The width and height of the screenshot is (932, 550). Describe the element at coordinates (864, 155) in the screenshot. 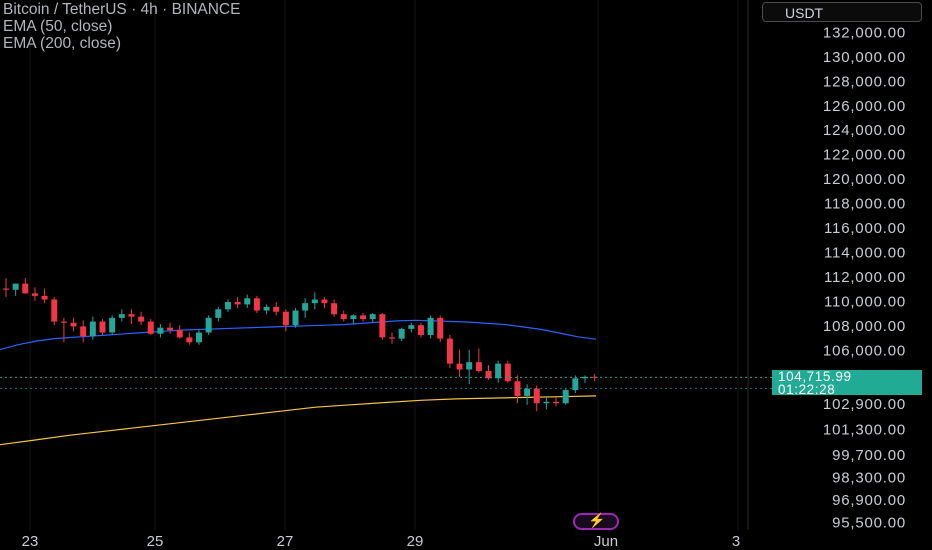

I see `y-tick-label: 122,000.00` at that location.